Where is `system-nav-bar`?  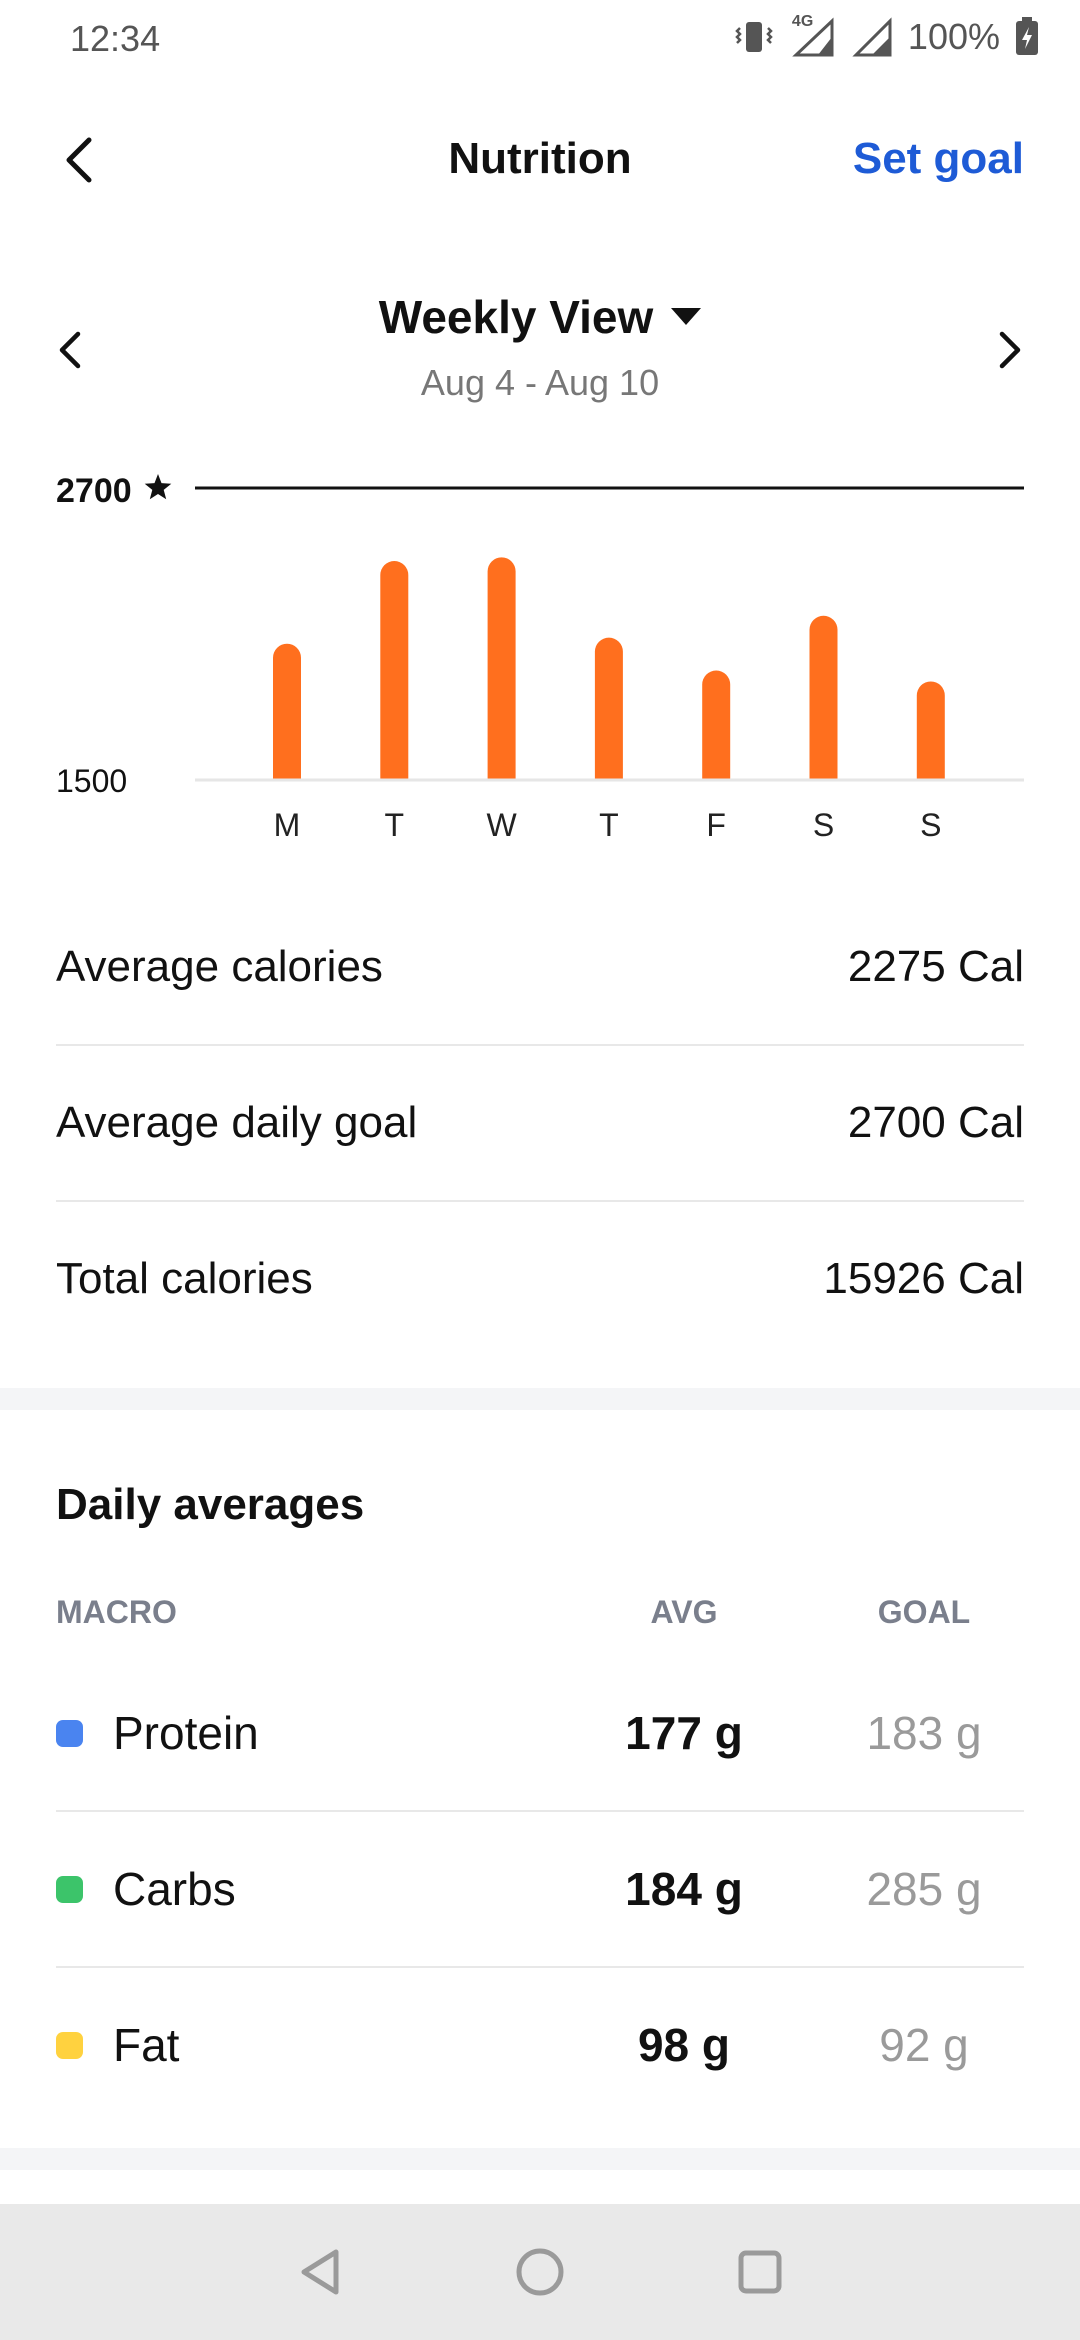
system-nav-bar is located at coordinates (540, 2272).